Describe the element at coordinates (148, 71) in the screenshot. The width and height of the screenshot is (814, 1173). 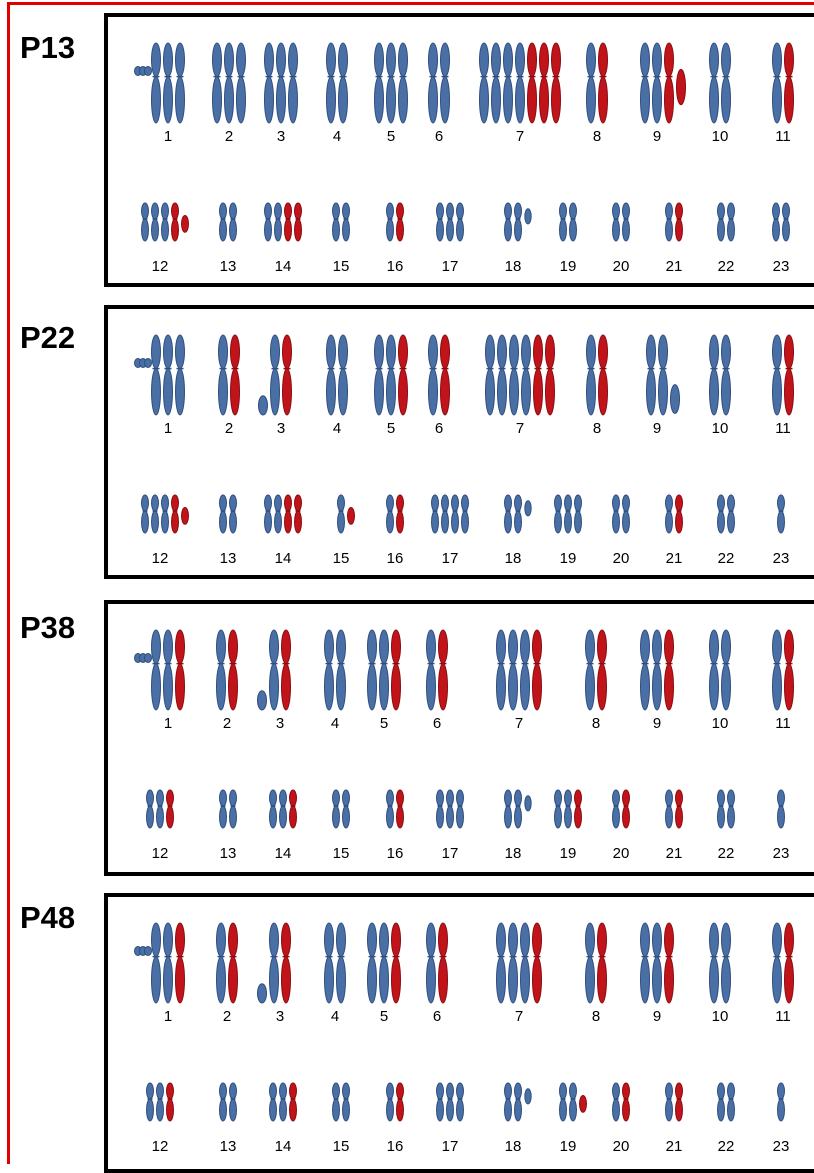
I see `acrocentric-satellite` at that location.